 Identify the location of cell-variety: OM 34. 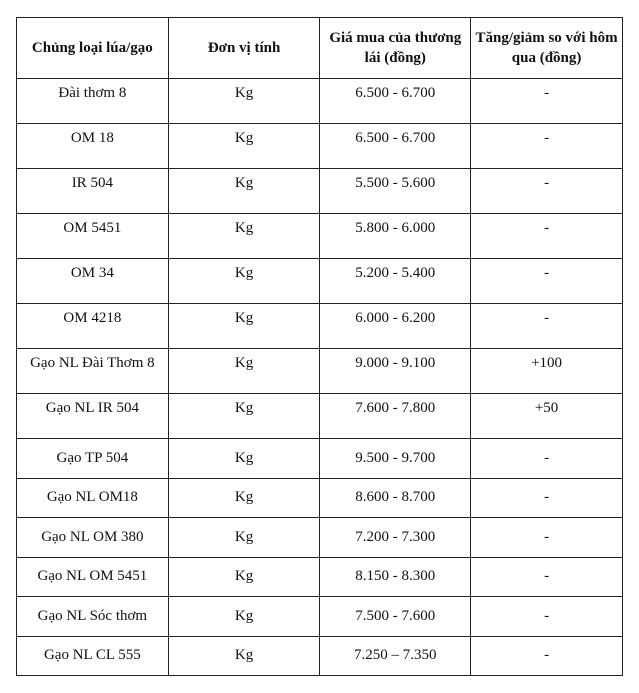
(92, 281).